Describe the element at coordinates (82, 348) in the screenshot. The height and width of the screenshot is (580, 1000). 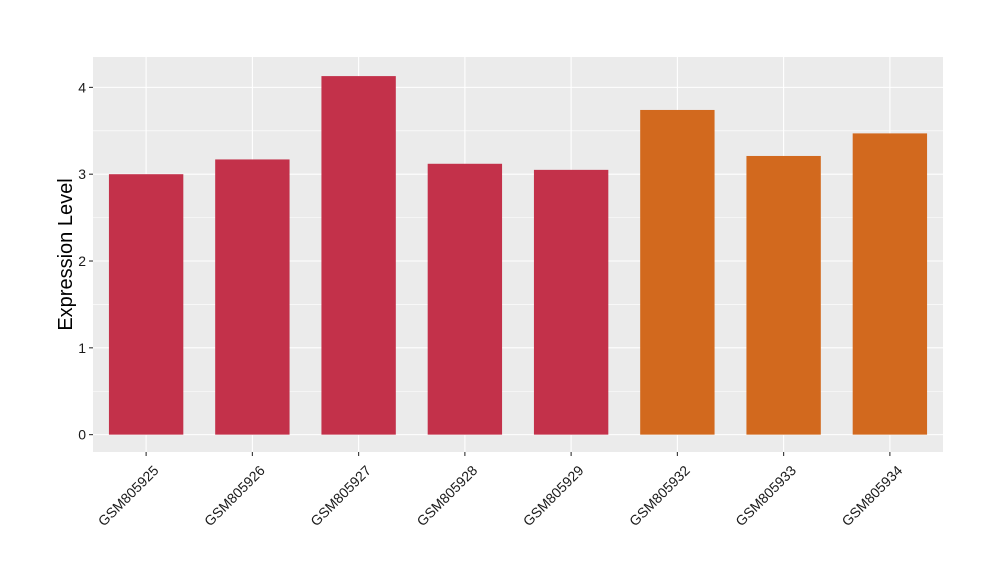
I see `y-tick-label: 1` at that location.